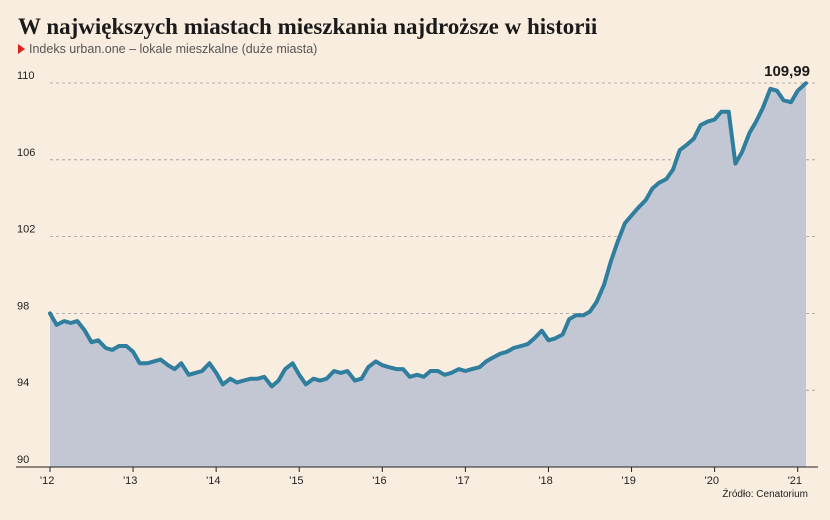  I want to click on x-tick-label: '14, so click(213, 481).